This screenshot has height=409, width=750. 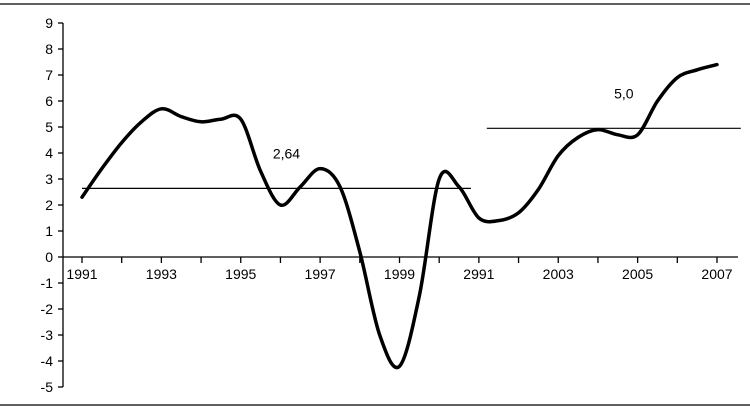 I want to click on x-tick-label: 1995, so click(x=240, y=274).